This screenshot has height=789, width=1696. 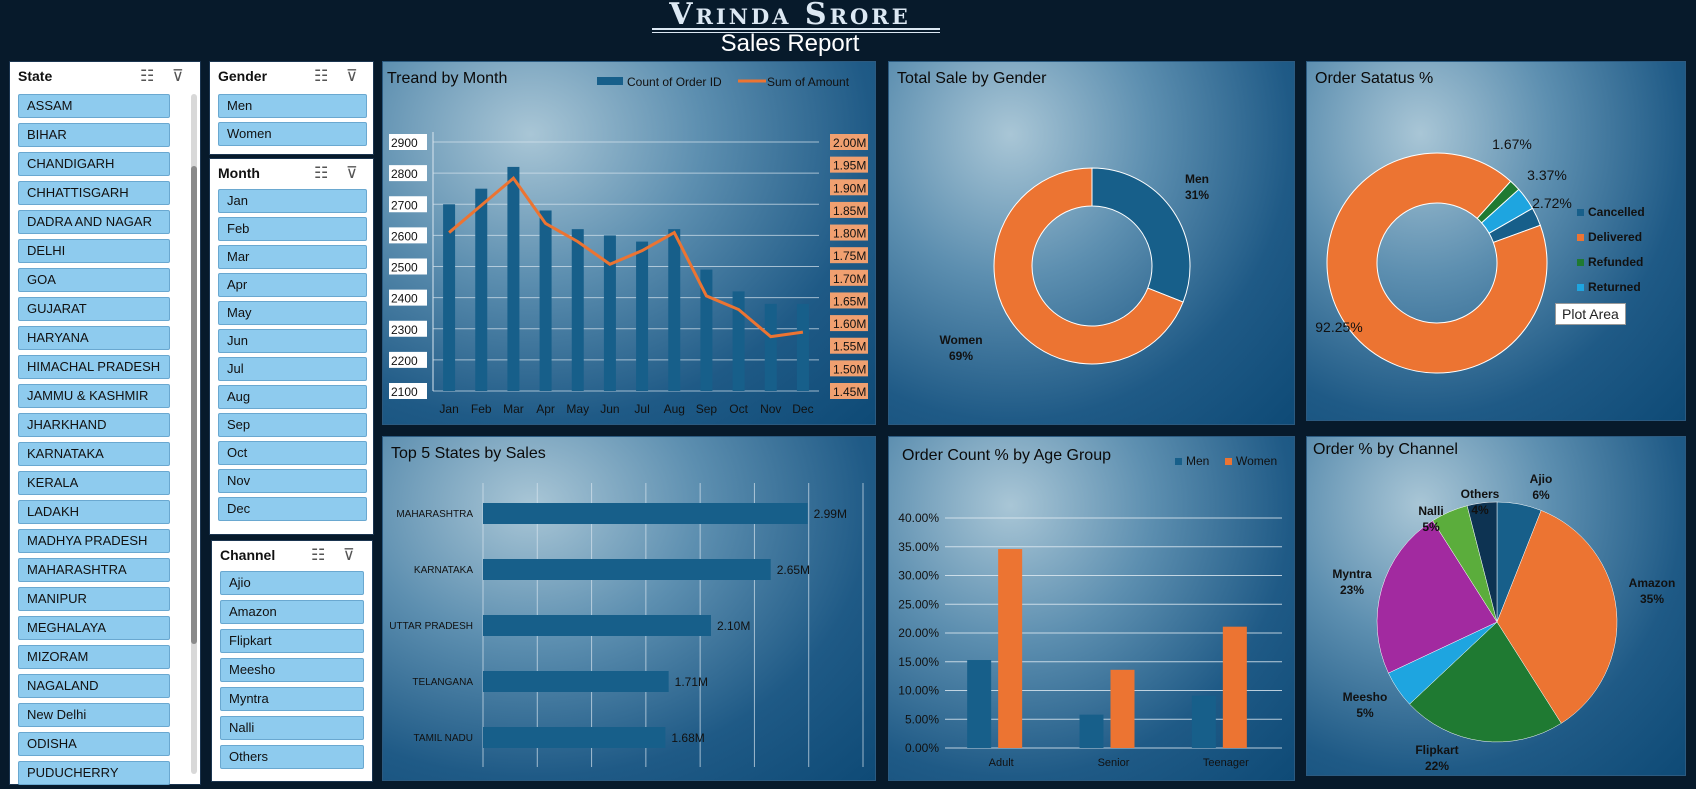 I want to click on state-slicer-item: MANIPUR, so click(x=94, y=599).